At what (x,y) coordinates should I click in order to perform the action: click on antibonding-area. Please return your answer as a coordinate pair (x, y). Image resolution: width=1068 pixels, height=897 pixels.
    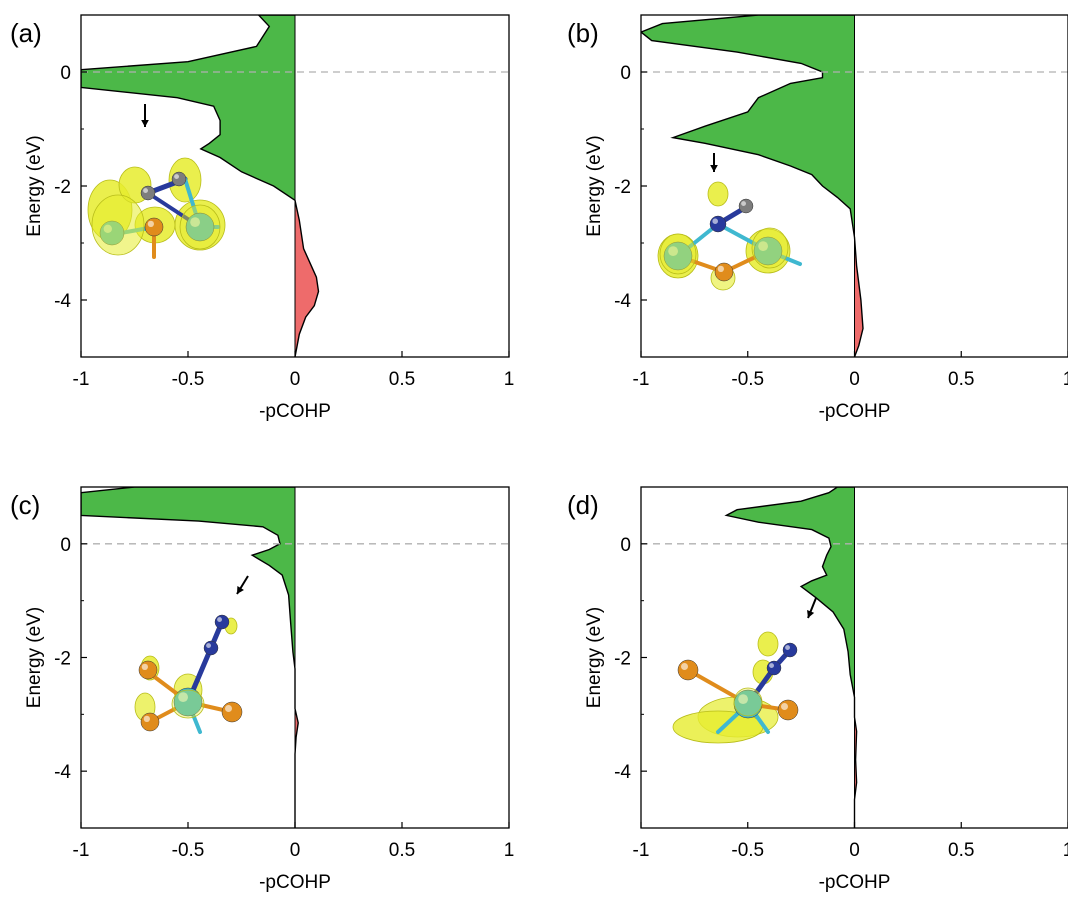
    Looking at the image, I should click on (297, 657).